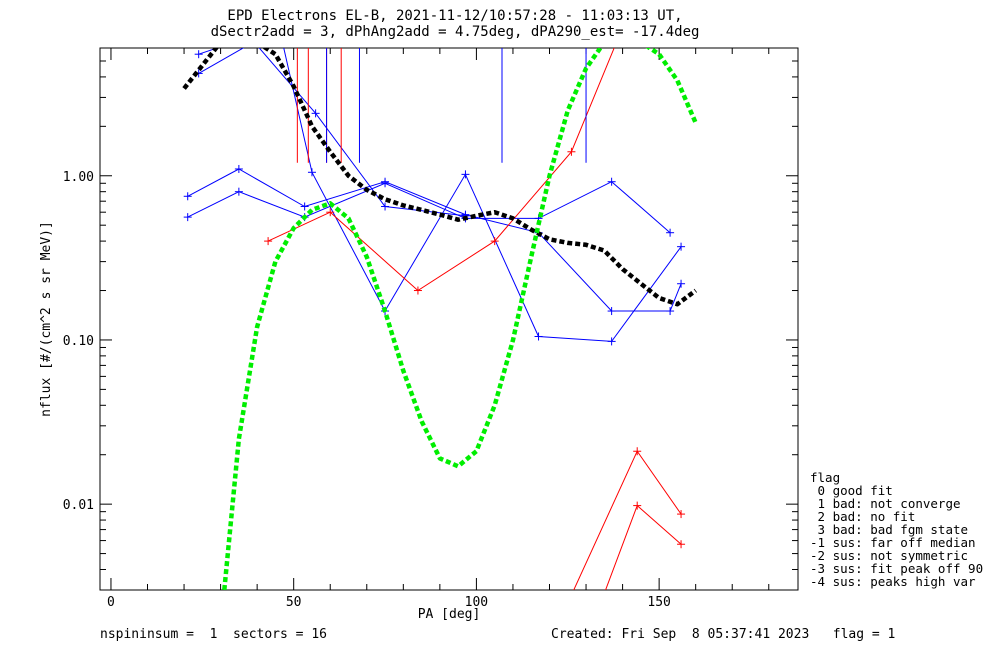  What do you see at coordinates (863, 516) in the screenshot?
I see `legend-item: 2 bad: no fit` at bounding box center [863, 516].